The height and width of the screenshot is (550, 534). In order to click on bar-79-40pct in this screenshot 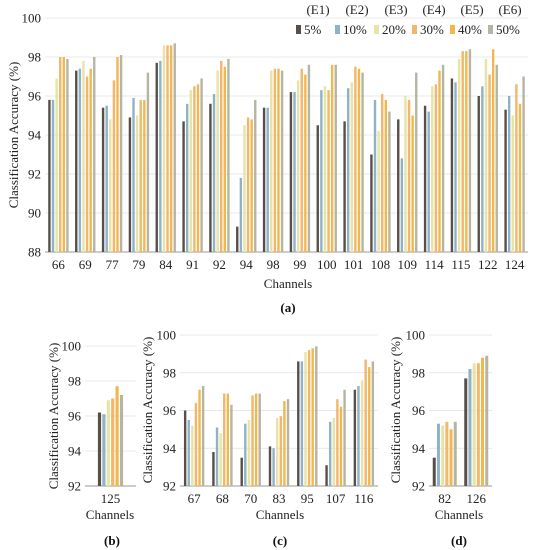, I will do `click(144, 176)`.